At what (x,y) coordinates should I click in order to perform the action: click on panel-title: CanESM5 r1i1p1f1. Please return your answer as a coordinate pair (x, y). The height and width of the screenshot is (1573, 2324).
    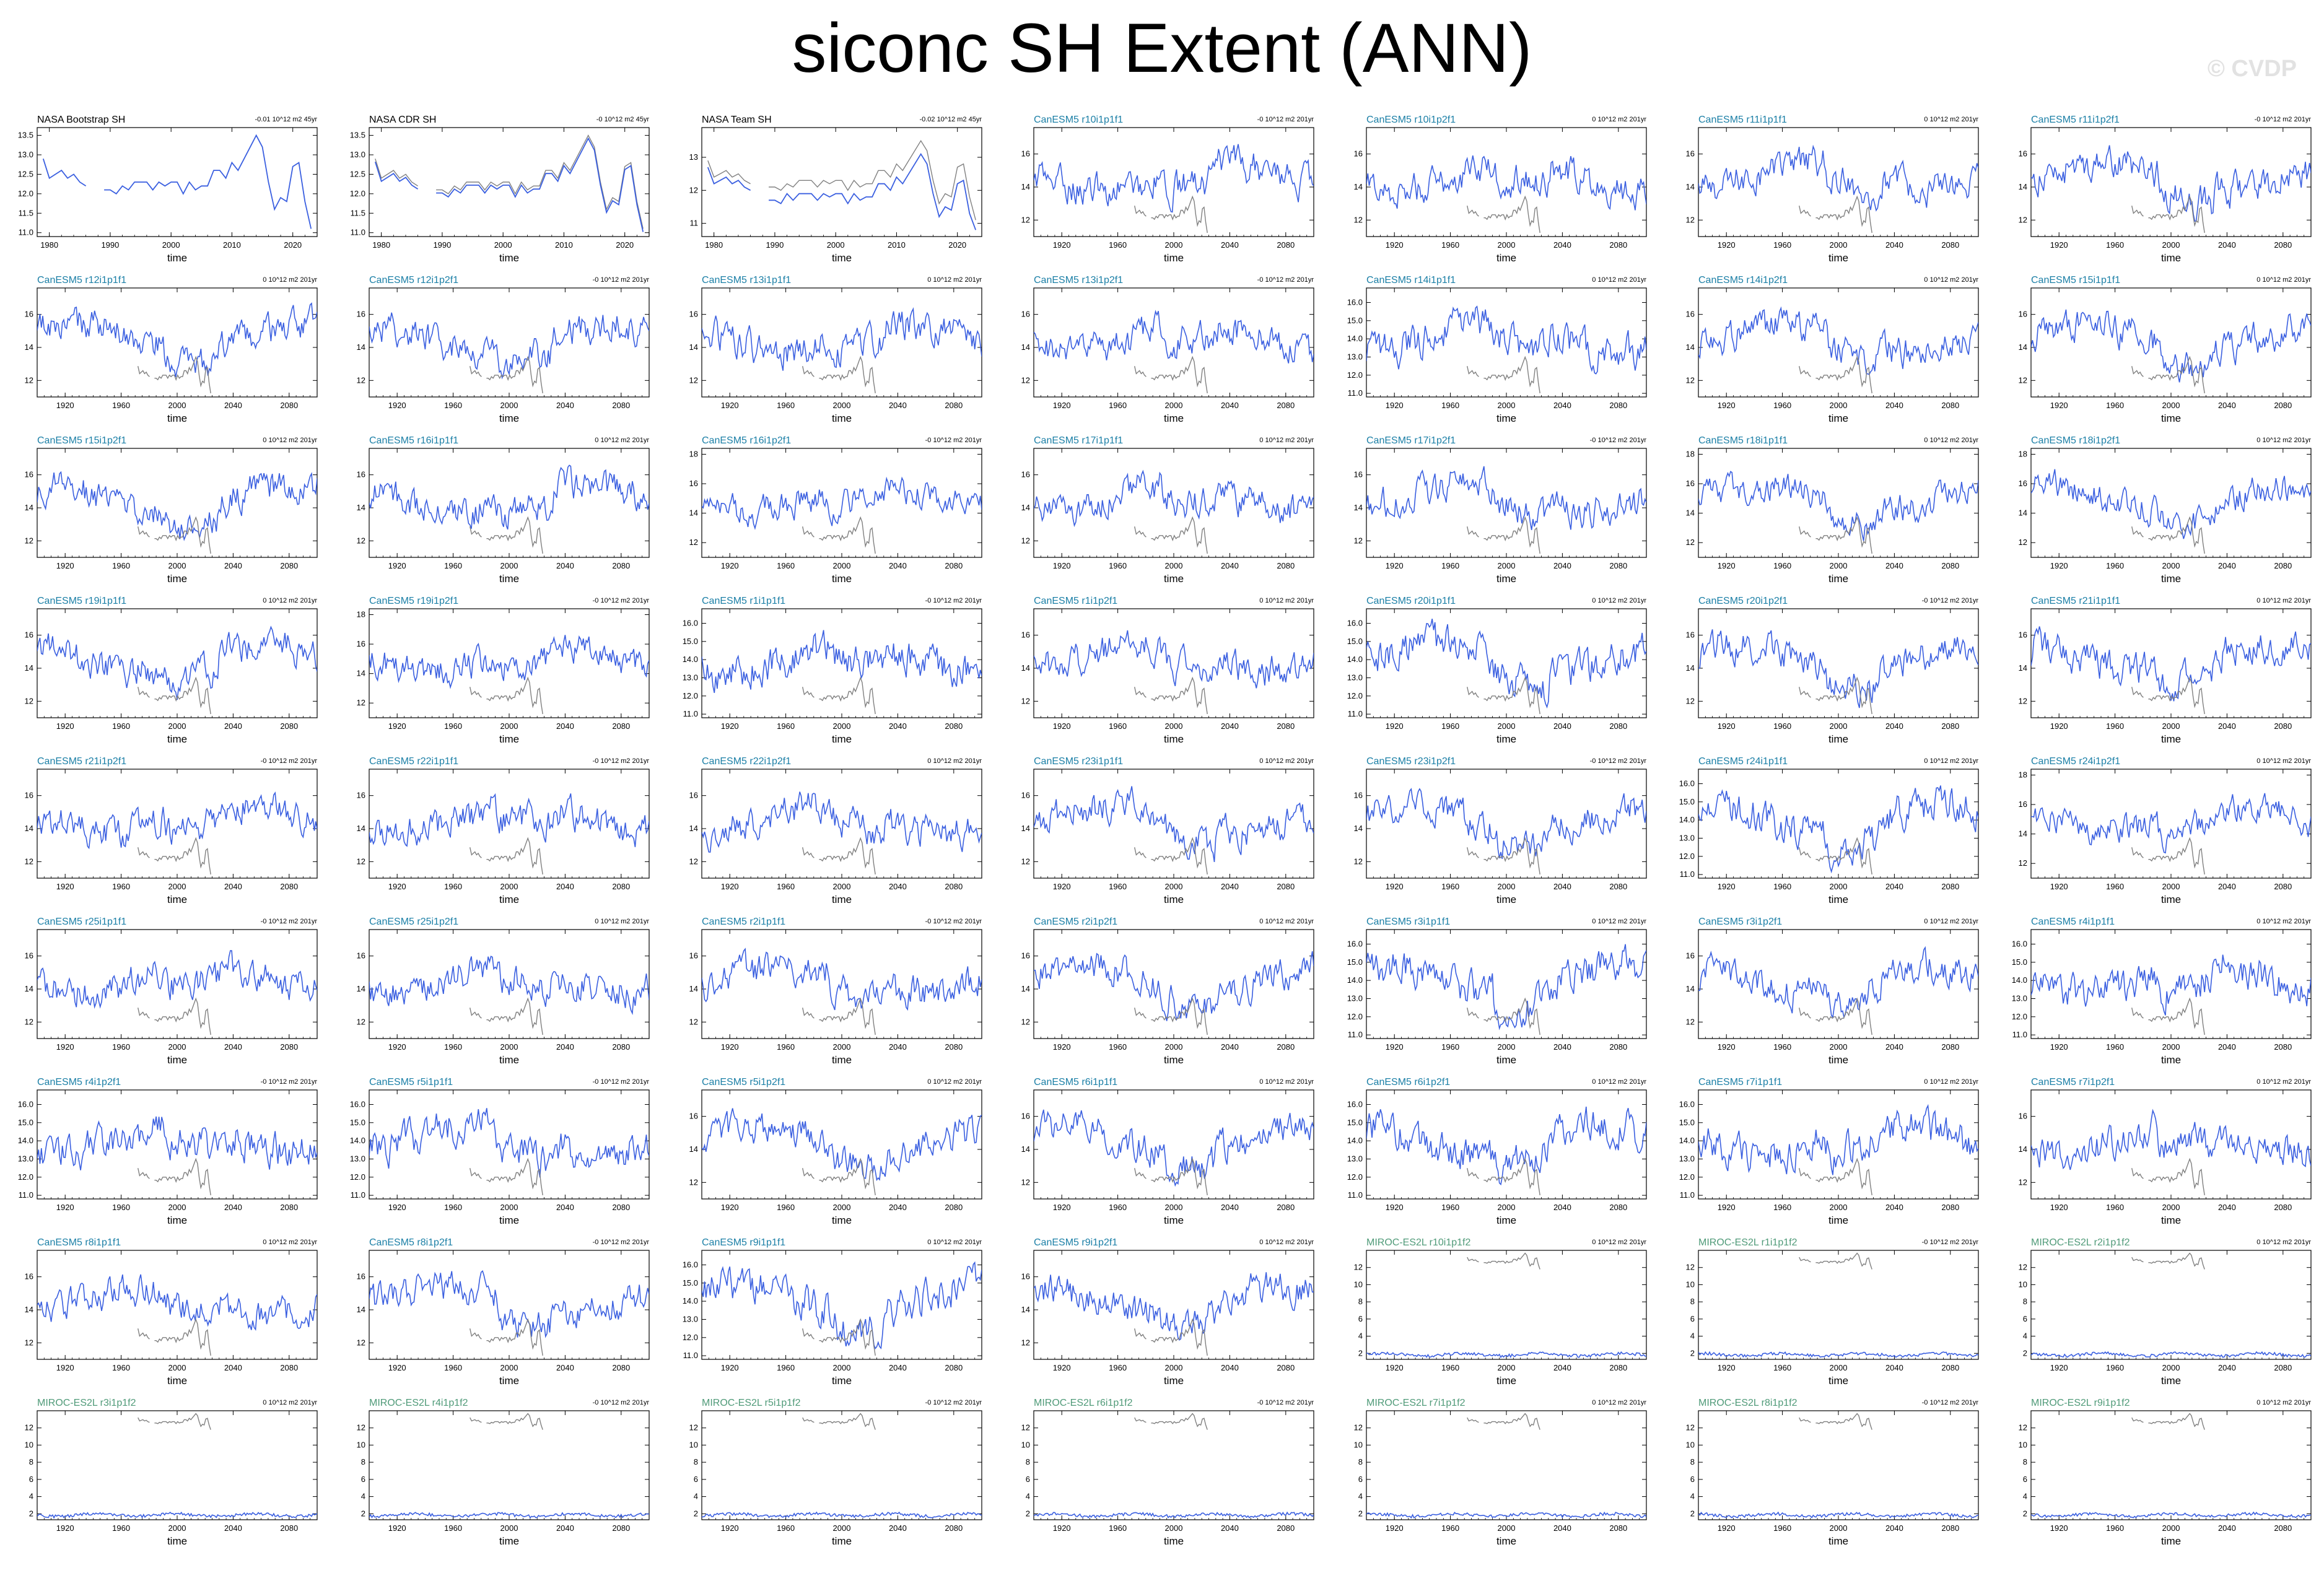
    Looking at the image, I should click on (744, 601).